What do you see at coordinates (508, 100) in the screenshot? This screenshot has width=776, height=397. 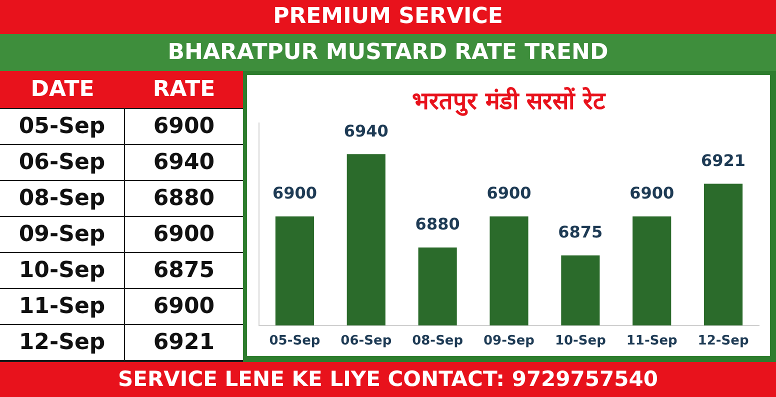 I see `chart-title: भरतपुर मंडी सरसों रेट` at bounding box center [508, 100].